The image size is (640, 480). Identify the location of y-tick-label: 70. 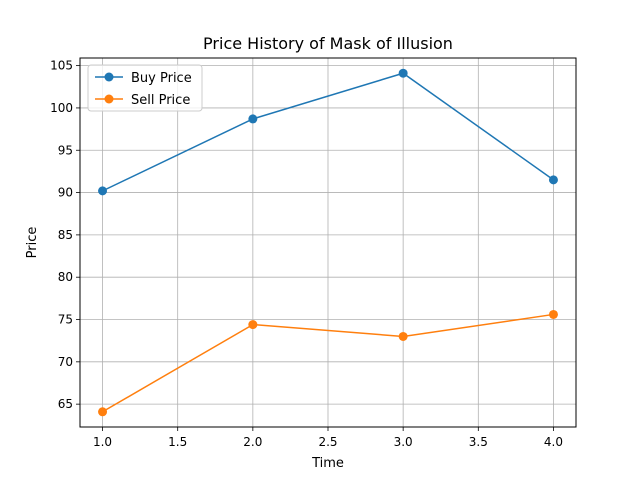
(65, 362).